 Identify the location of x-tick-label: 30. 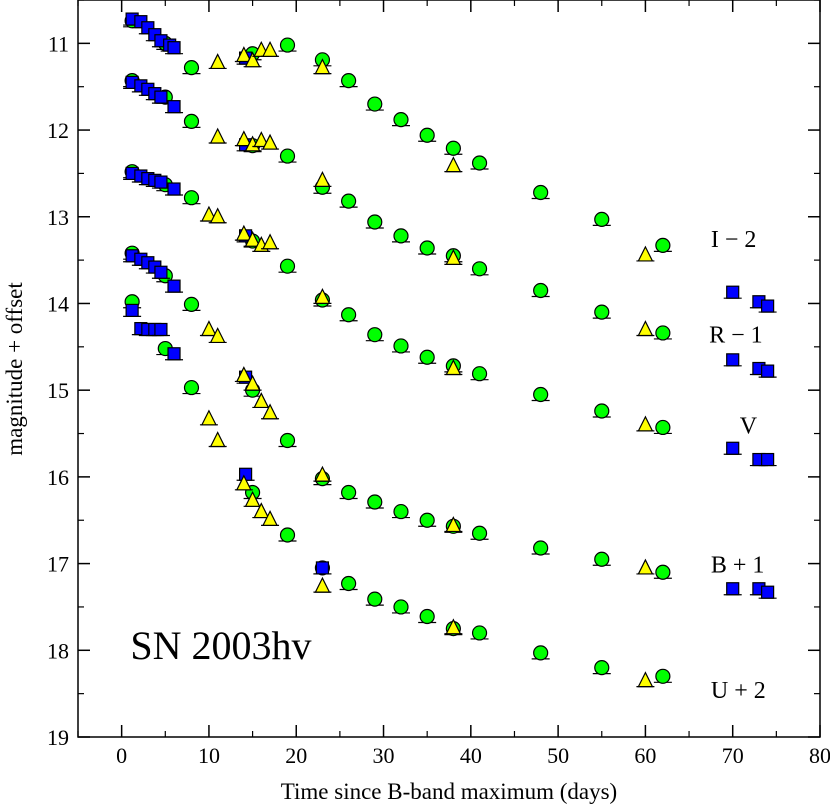
(384, 755).